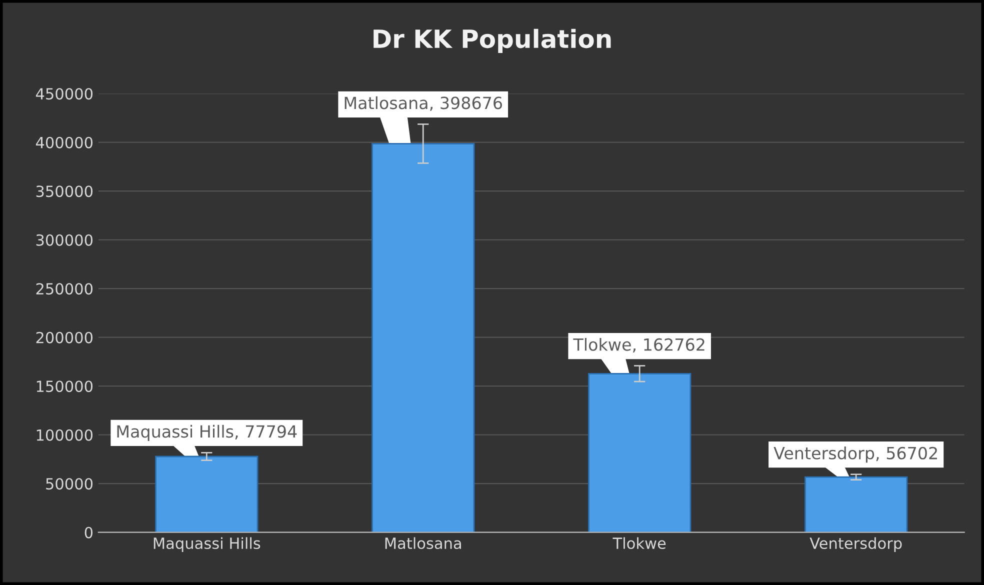 This screenshot has width=984, height=585. Describe the element at coordinates (64, 338) in the screenshot. I see `y-tick-label: 200000` at that location.